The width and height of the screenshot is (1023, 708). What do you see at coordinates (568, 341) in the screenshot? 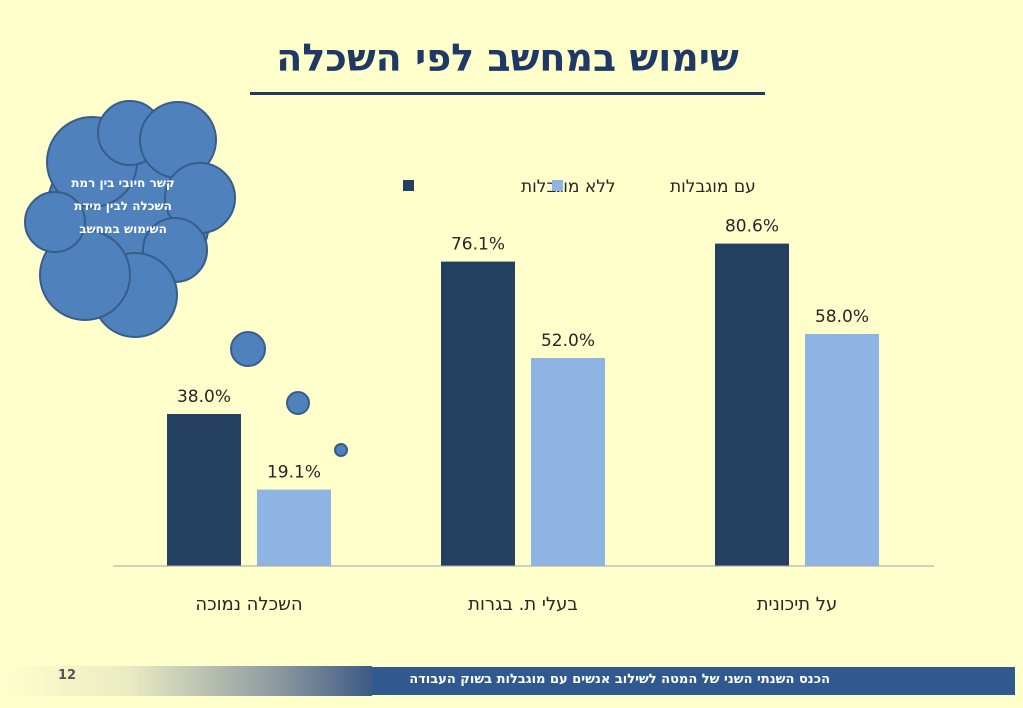
I see `data-label: 52.0%` at bounding box center [568, 341].